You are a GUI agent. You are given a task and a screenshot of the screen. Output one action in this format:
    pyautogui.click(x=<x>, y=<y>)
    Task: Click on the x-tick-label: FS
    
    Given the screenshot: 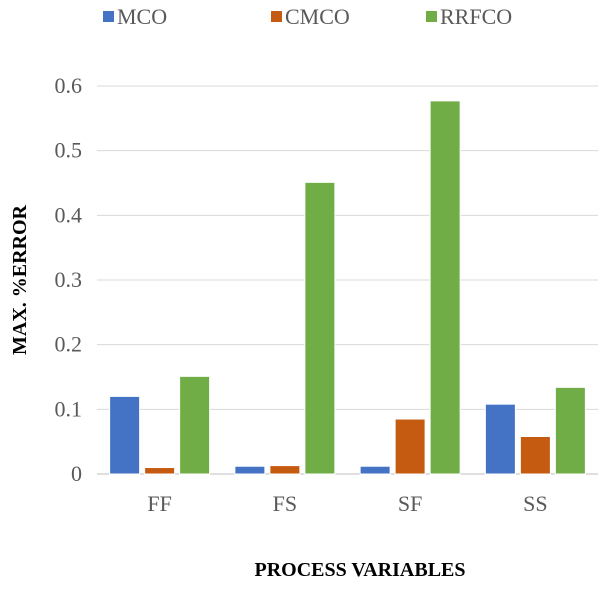 What is the action you would take?
    pyautogui.click(x=285, y=503)
    